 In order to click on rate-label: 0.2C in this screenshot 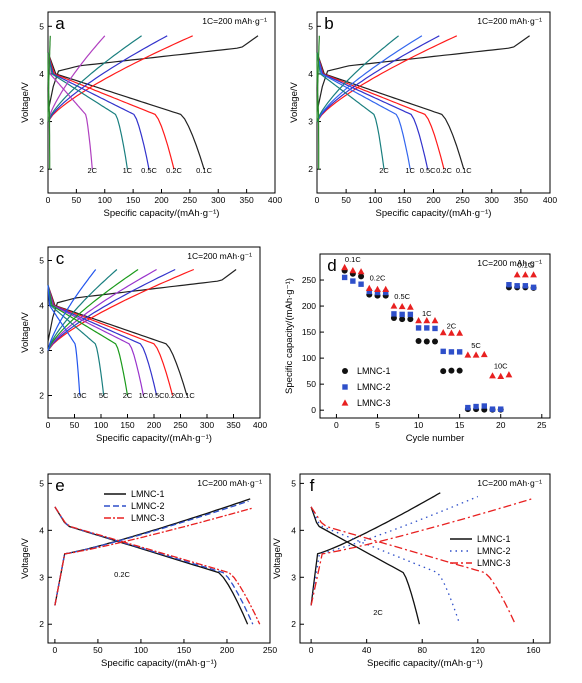, I will do `click(444, 170)`.